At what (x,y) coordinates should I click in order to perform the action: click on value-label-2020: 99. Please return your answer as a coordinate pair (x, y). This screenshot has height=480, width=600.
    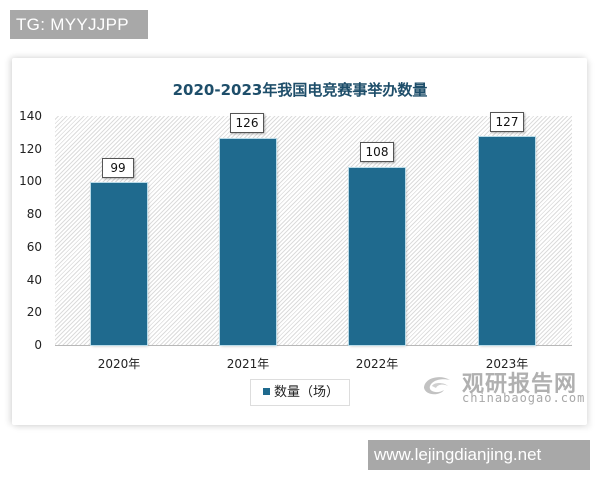
    Looking at the image, I should click on (118, 168).